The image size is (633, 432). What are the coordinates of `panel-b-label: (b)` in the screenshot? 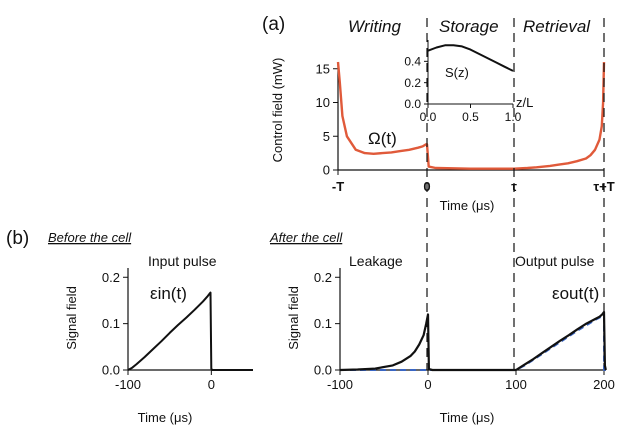 It's located at (17, 238).